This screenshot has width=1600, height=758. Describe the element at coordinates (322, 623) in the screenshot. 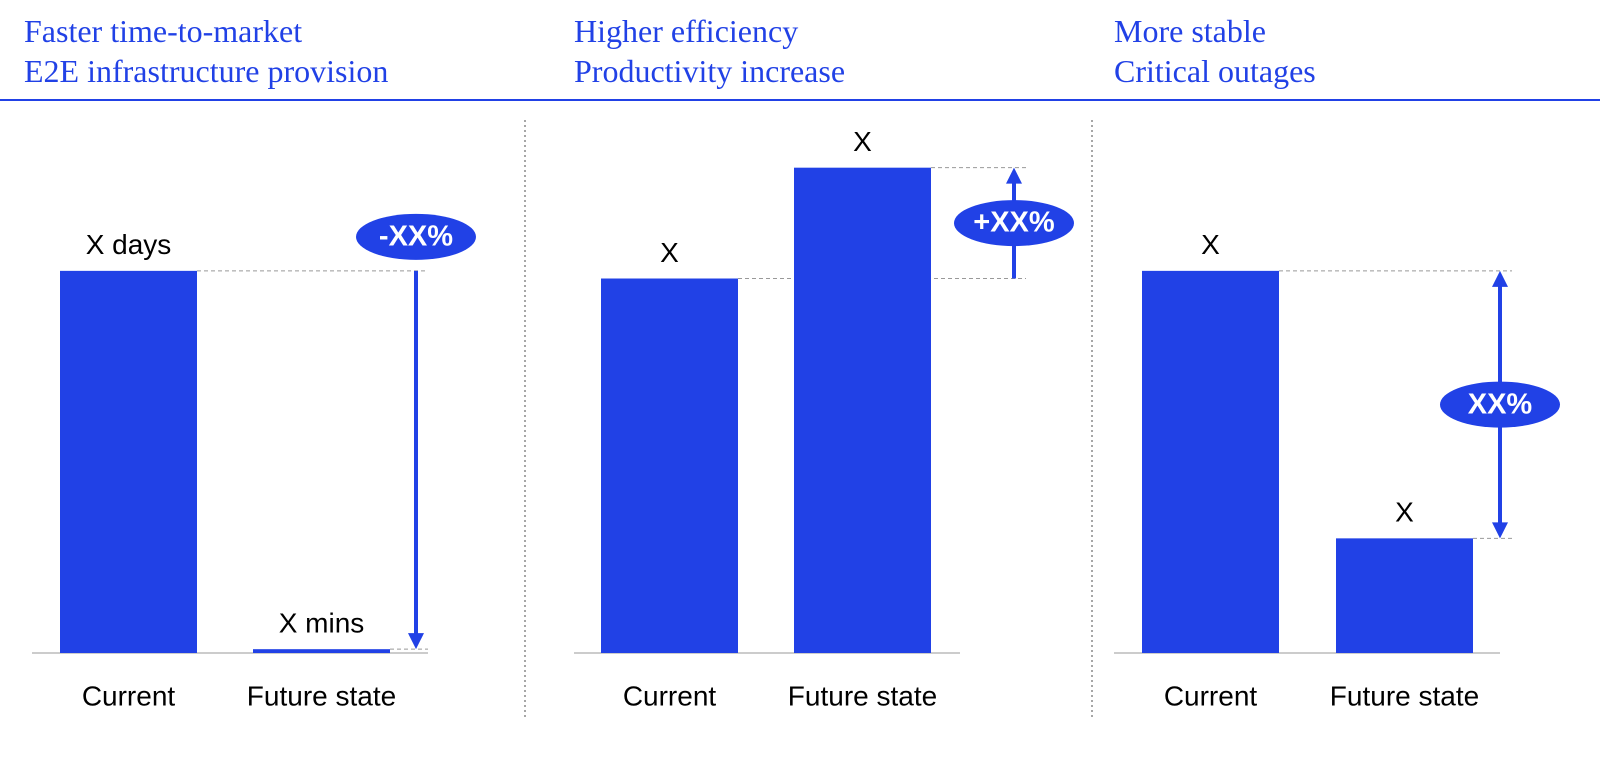

I see `value-label: X mins` at that location.